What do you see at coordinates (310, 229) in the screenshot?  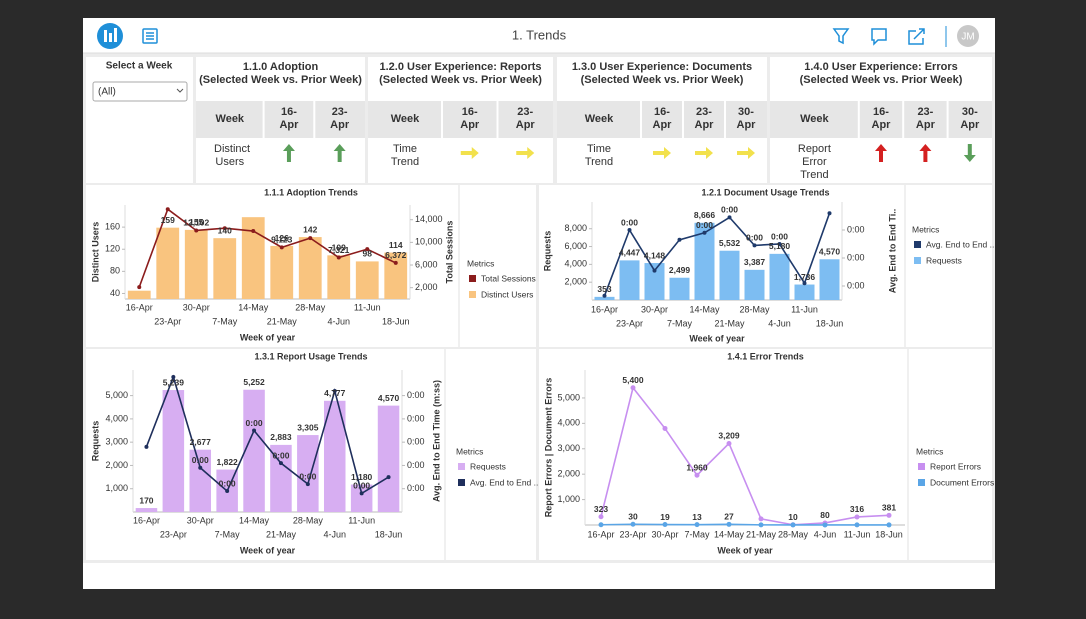 I see `data-label: 142` at bounding box center [310, 229].